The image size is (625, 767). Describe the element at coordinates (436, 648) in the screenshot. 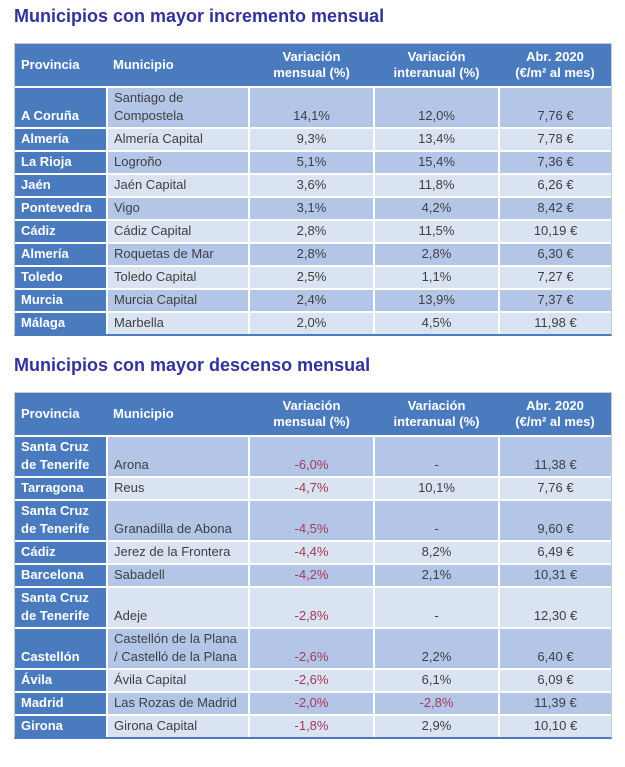

I see `variacion-interanual-cell: 2,2%` at that location.